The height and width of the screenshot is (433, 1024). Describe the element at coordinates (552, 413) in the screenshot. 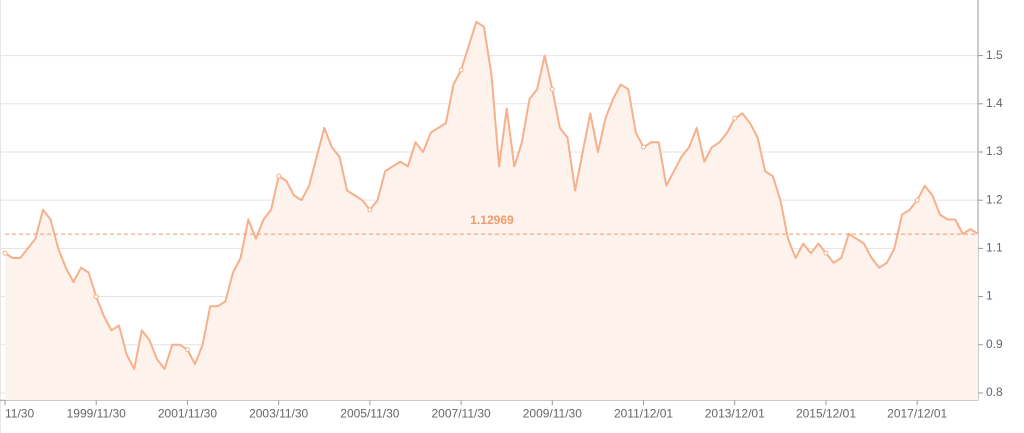

I see `x-tick-label: 2009/11/30` at that location.